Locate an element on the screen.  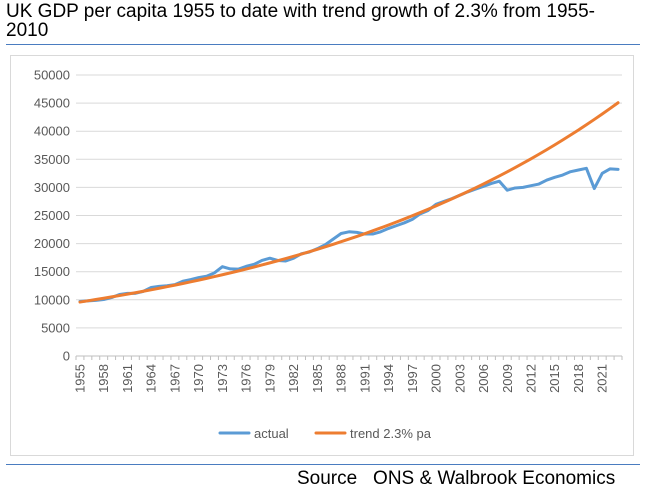
x-tick-label: 2000 is located at coordinates (436, 378).